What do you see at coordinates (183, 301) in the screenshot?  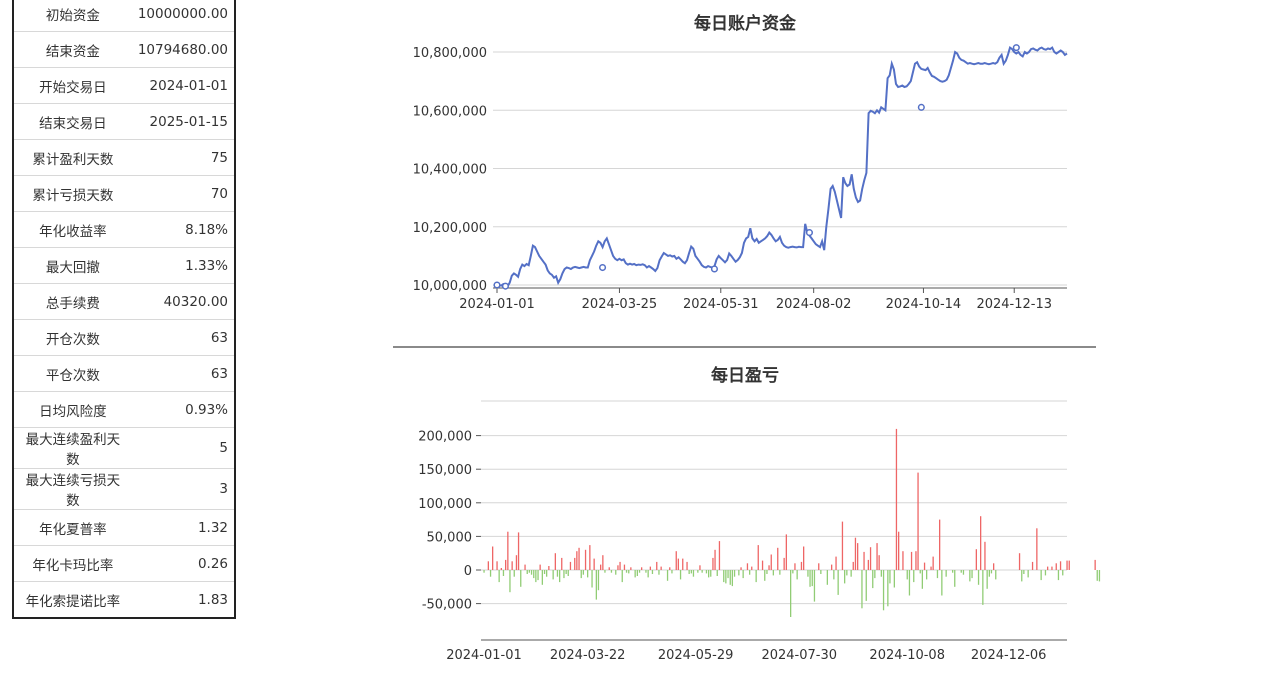 I see `stat-value: 40320.00` at bounding box center [183, 301].